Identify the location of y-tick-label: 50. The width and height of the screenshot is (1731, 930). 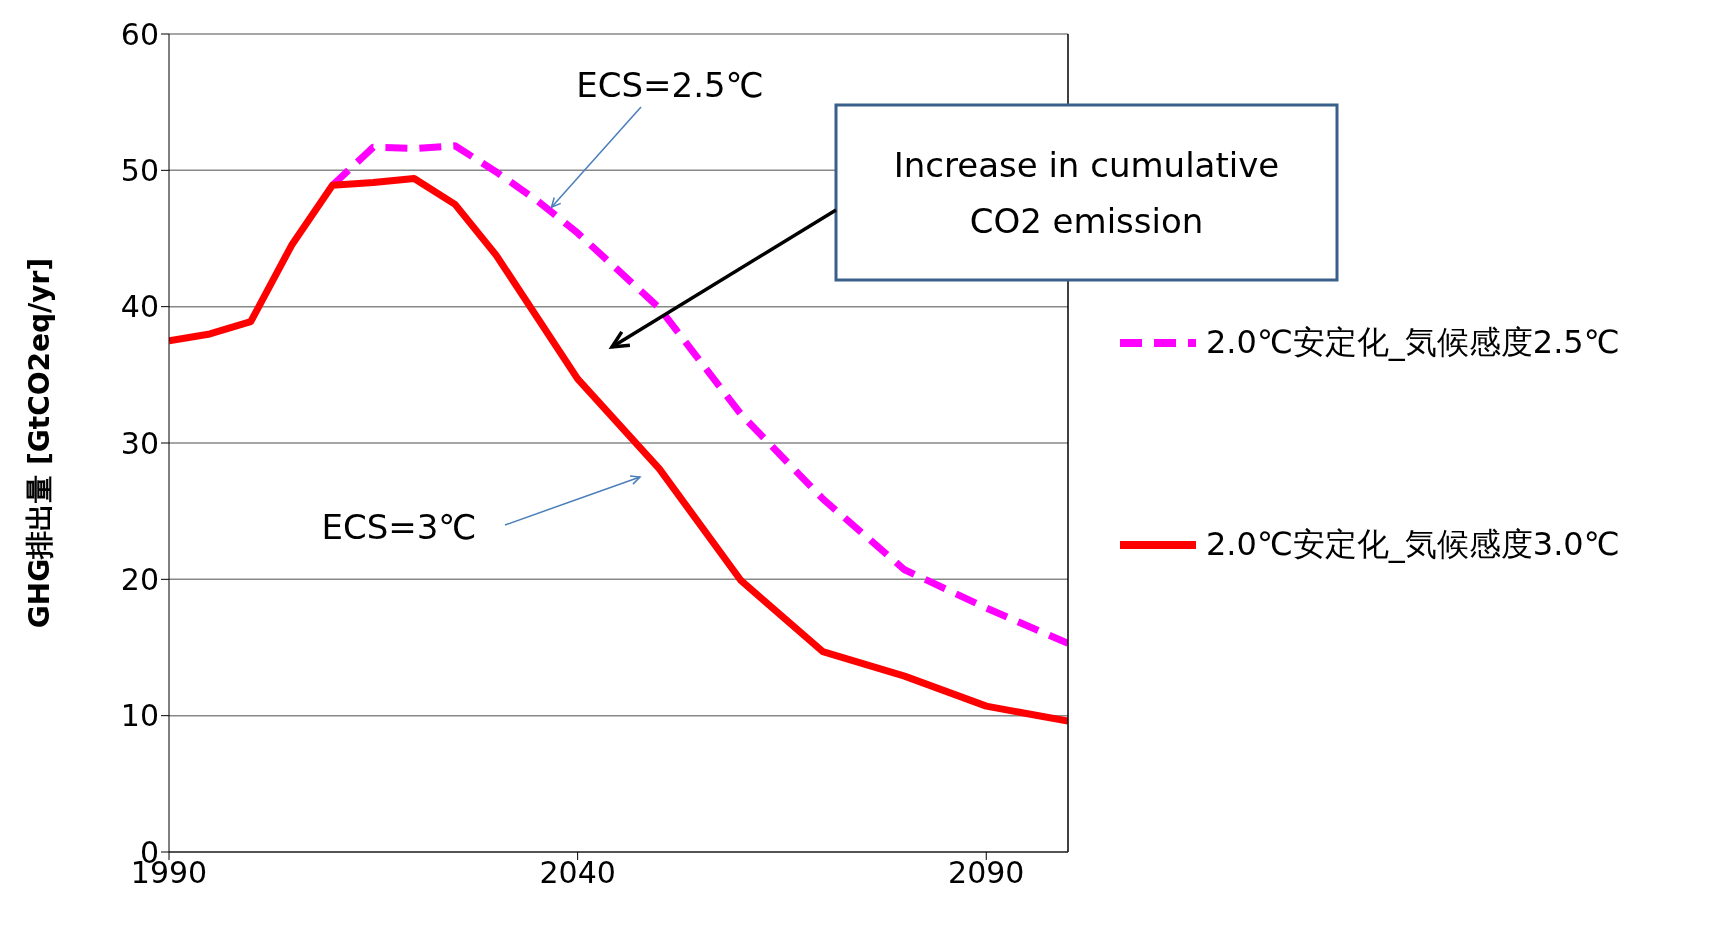
(139, 170).